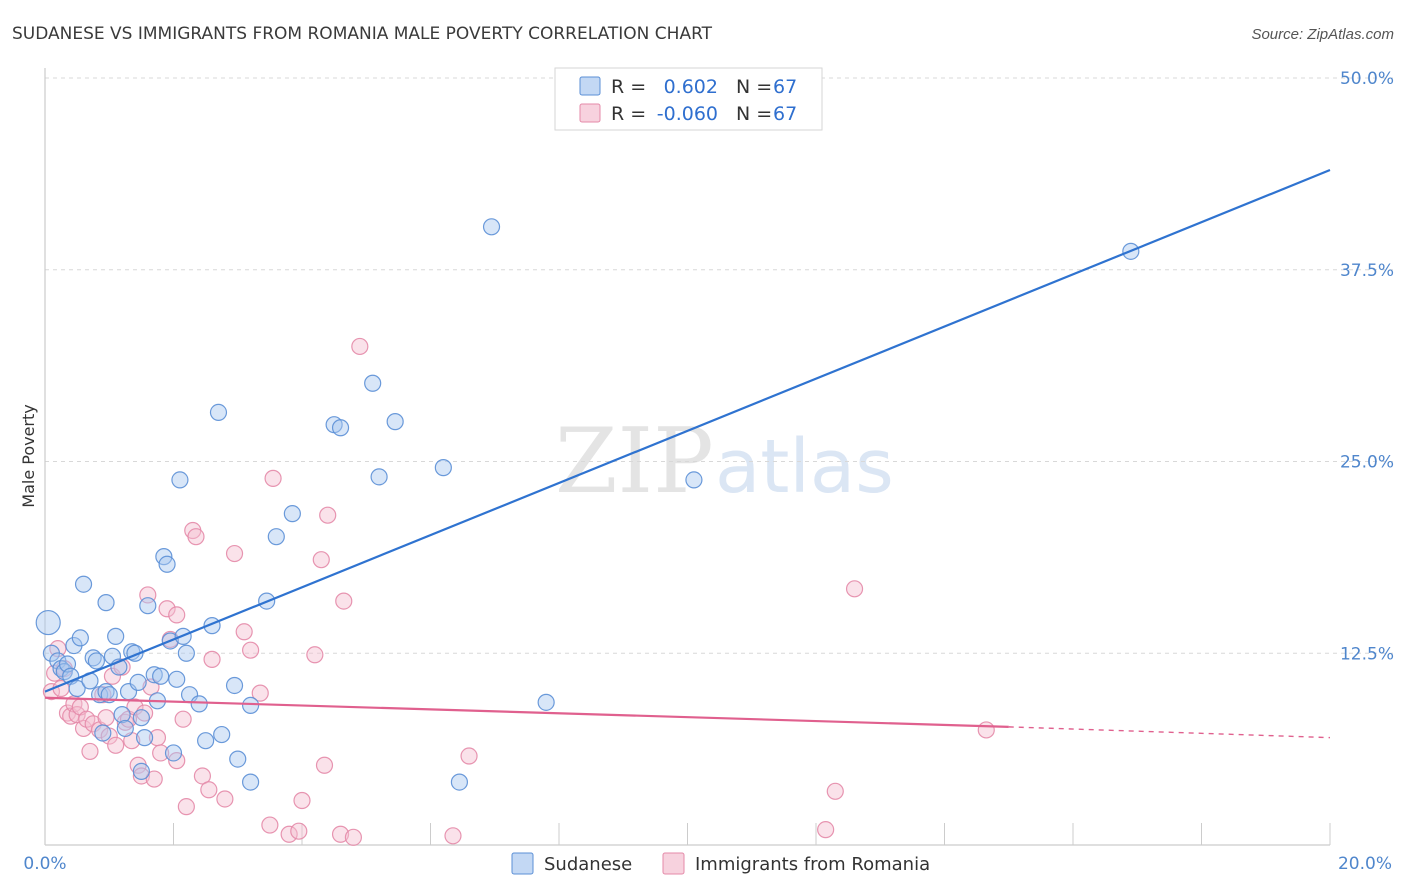 This screenshot has height=892, width=1406. Describe the element at coordinates (590, 113) in the screenshot. I see `legend-swatch-romania` at that location.